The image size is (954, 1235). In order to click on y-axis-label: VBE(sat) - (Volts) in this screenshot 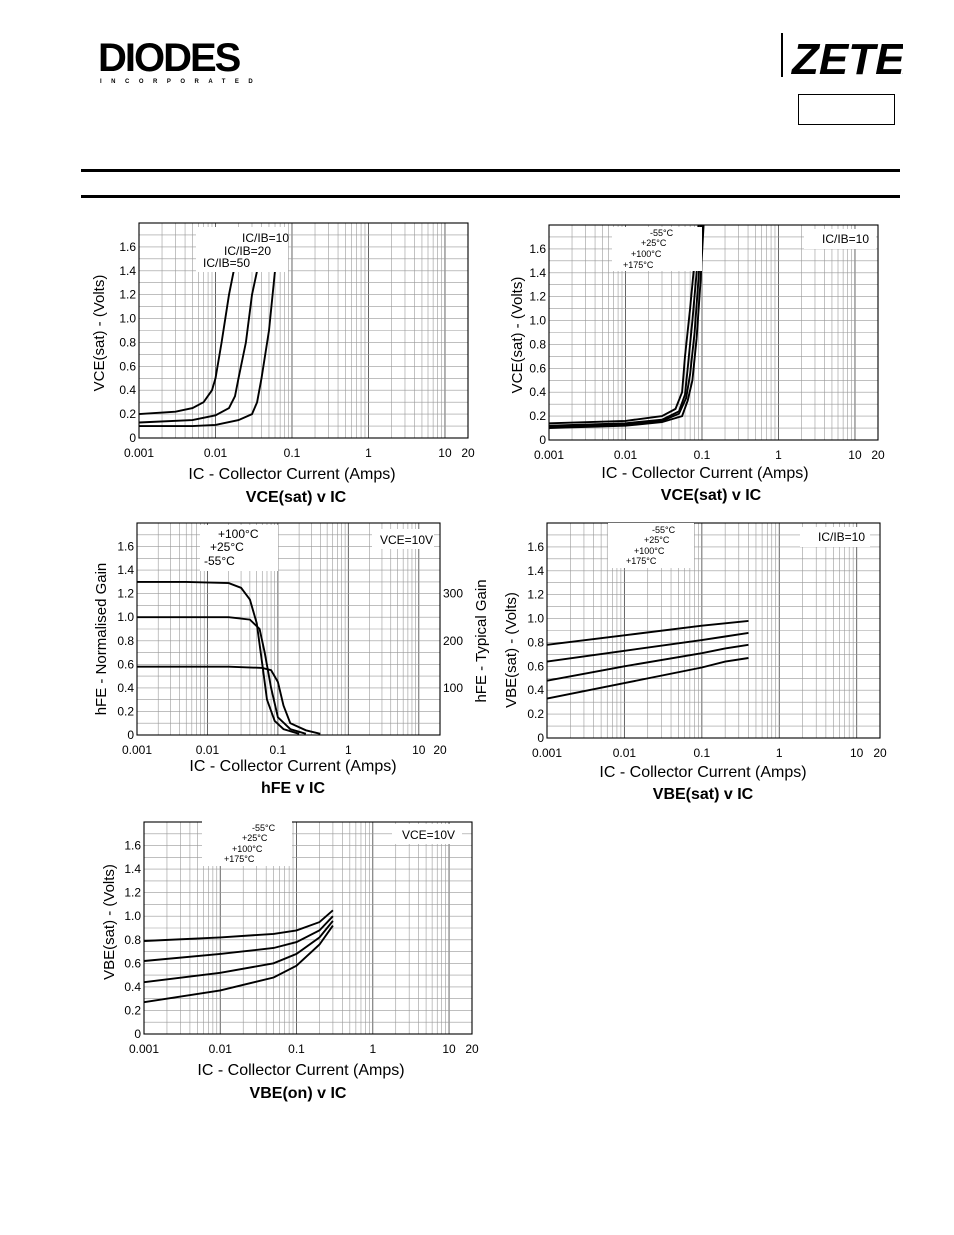, I will do `click(109, 922)`.